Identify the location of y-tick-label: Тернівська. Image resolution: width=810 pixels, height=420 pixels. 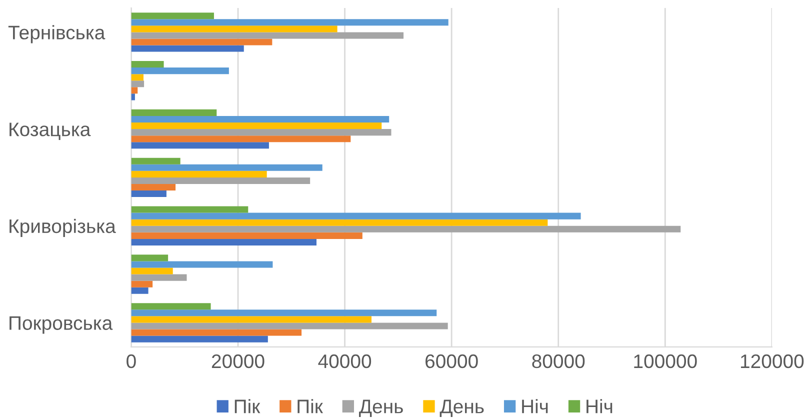
(57, 34).